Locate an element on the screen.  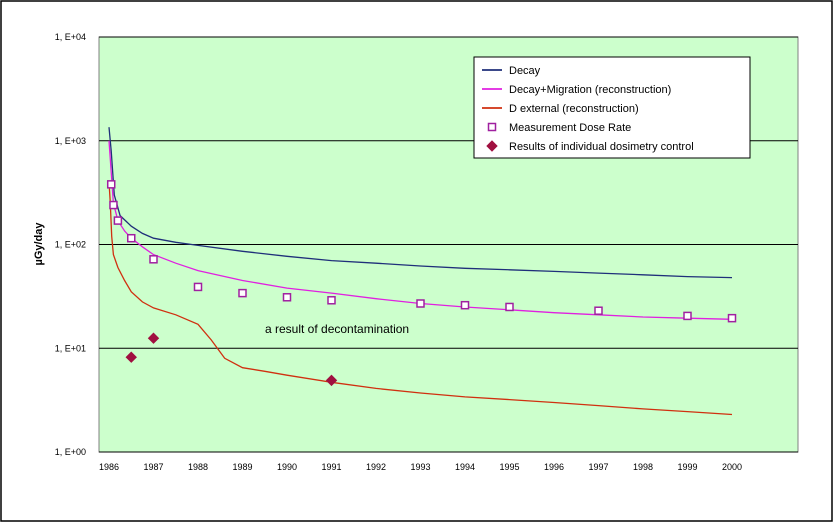
x-tick-label: 1989 is located at coordinates (242, 467).